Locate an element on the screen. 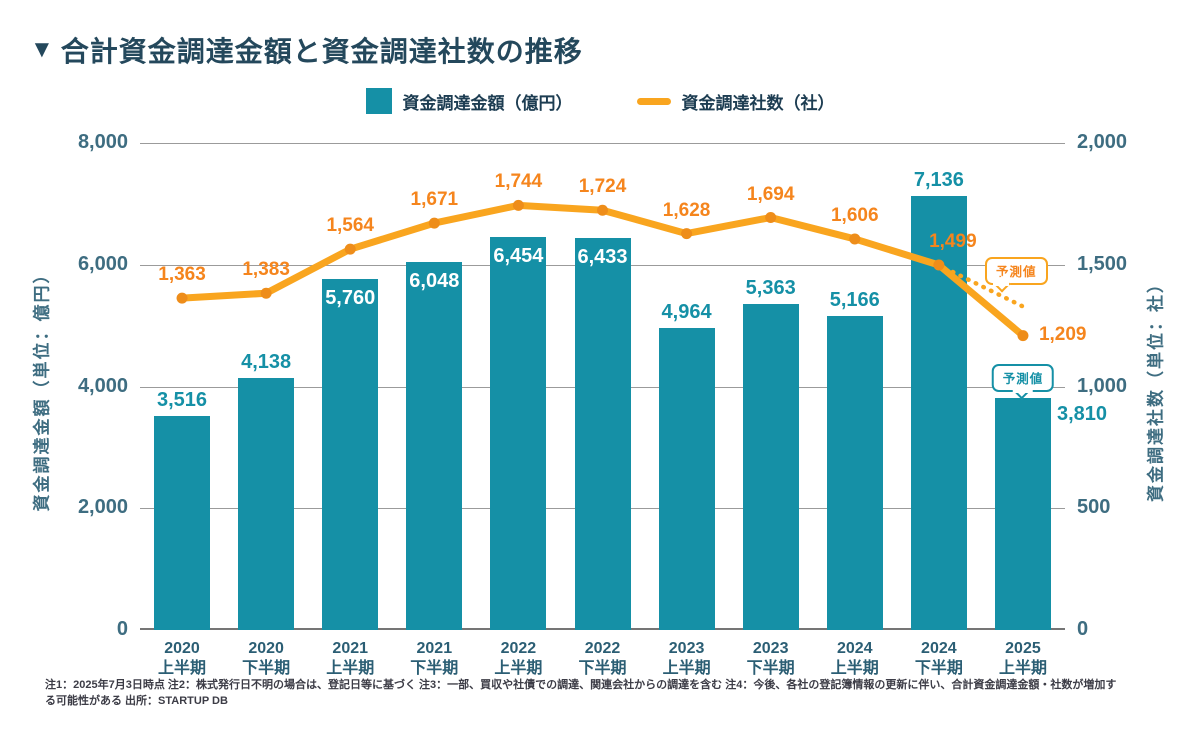 The height and width of the screenshot is (748, 1200). bar-2025-上半期 is located at coordinates (1022, 514).